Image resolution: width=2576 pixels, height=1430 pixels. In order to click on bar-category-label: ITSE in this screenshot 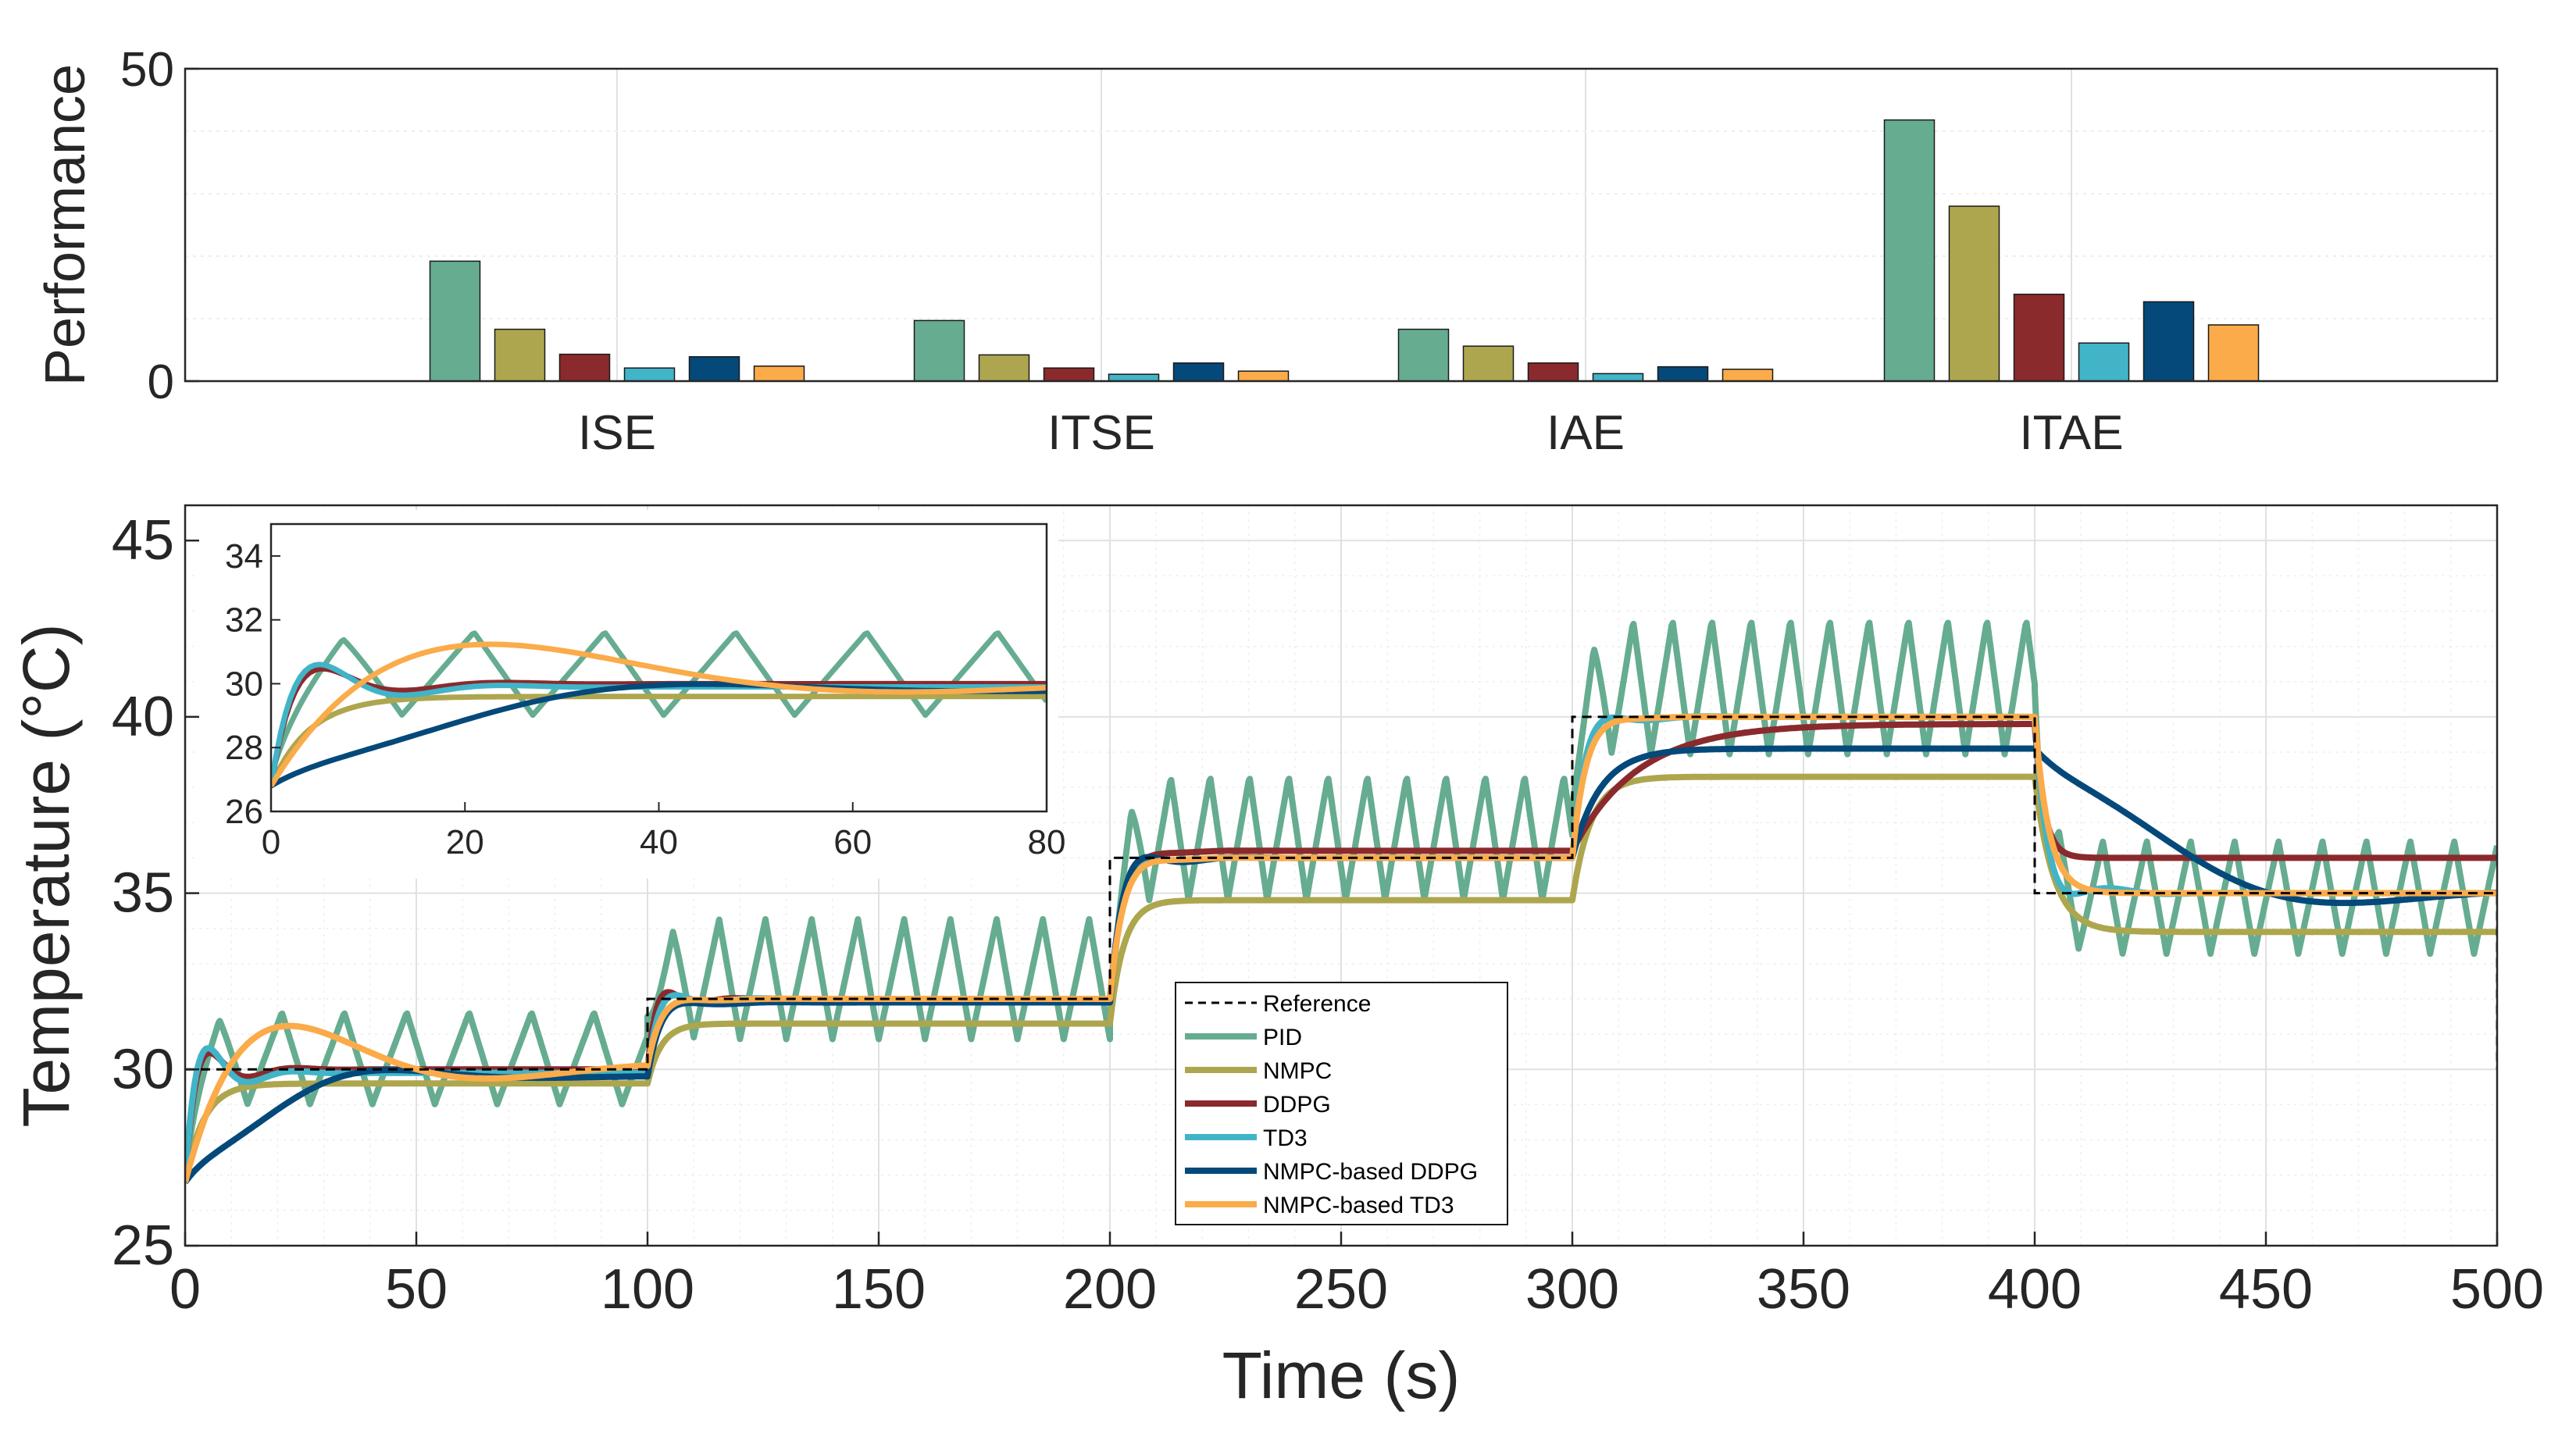, I will do `click(1101, 433)`.